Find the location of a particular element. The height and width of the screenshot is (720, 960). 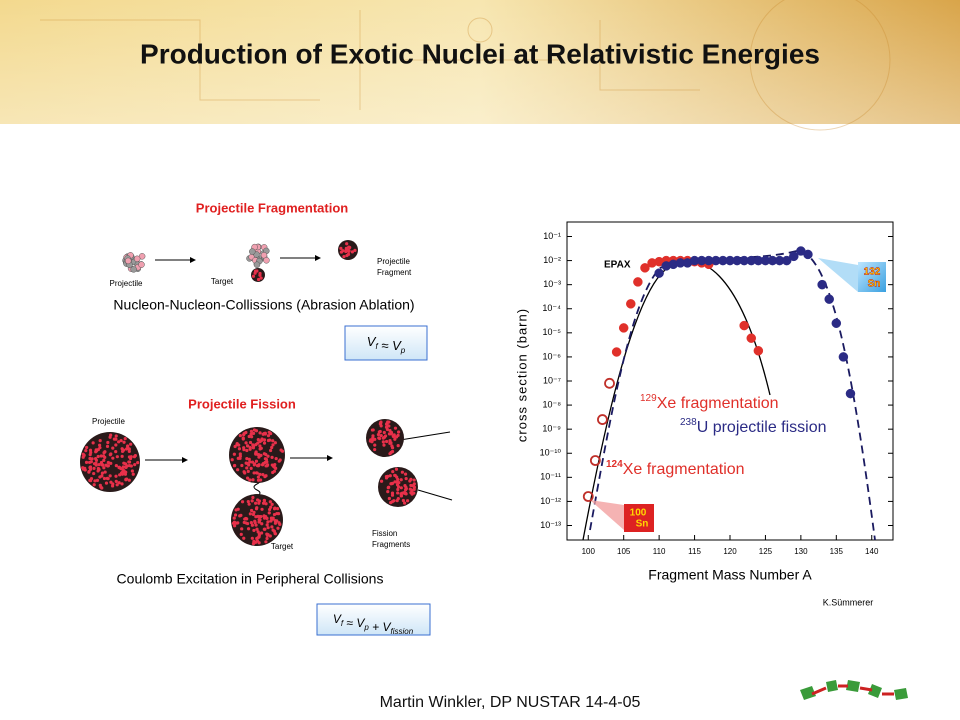

y-tick-label: 10⁻⁶ is located at coordinates (552, 356).